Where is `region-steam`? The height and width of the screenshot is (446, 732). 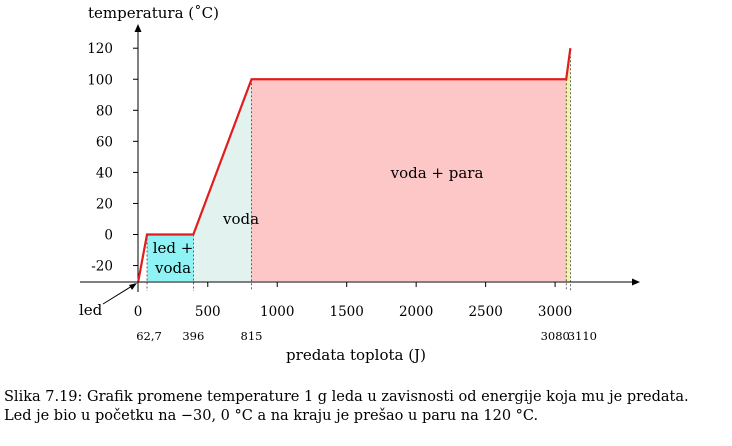
region-steam is located at coordinates (568, 165).